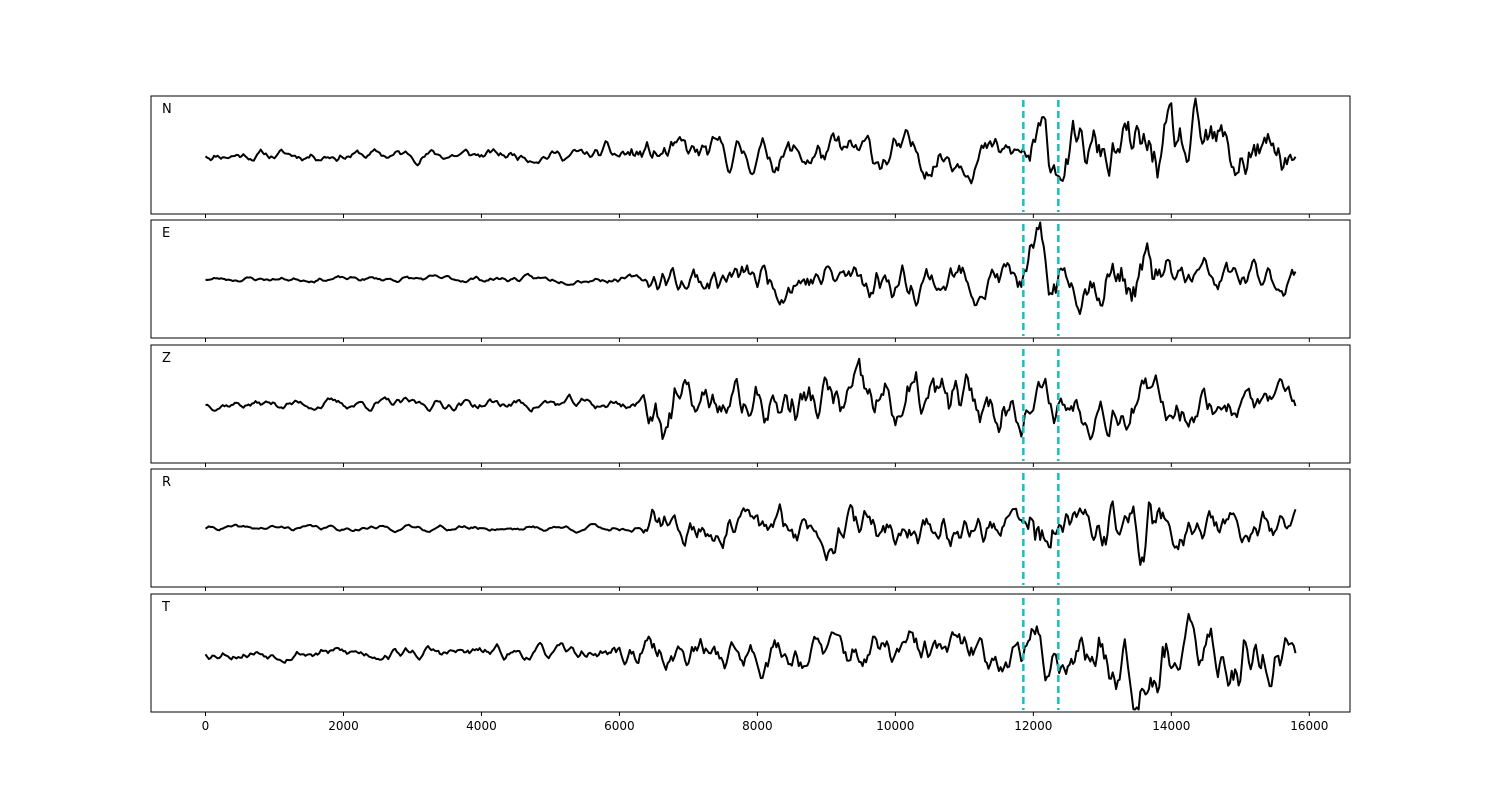  I want to click on x-tick-label: 14000, so click(1171, 726).